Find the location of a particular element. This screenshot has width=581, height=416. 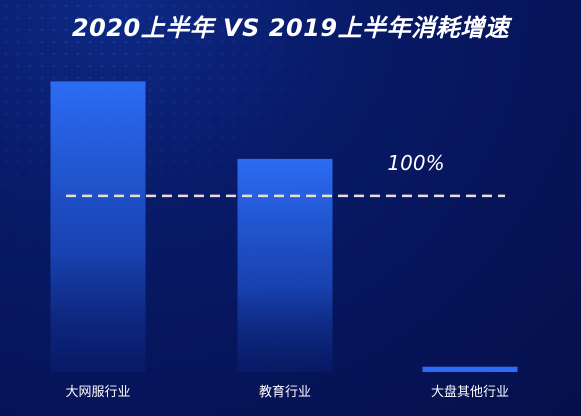

chart-title: 2020上半年 VS 2019上半年消耗增速 is located at coordinates (290, 28).